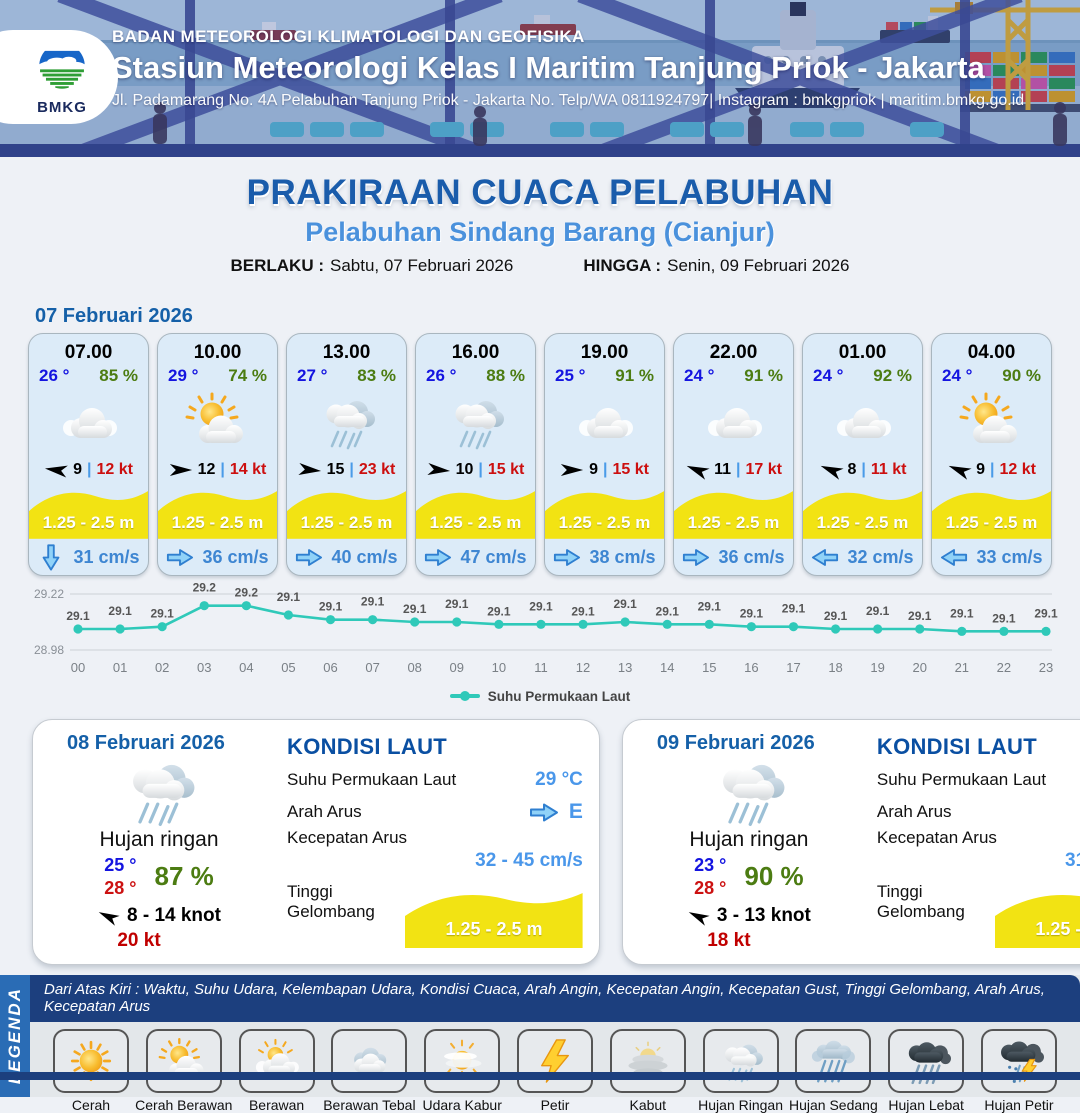 This screenshot has height=1113, width=1080. What do you see at coordinates (120, 667) in the screenshot?
I see `svg-text: 01` at bounding box center [120, 667].